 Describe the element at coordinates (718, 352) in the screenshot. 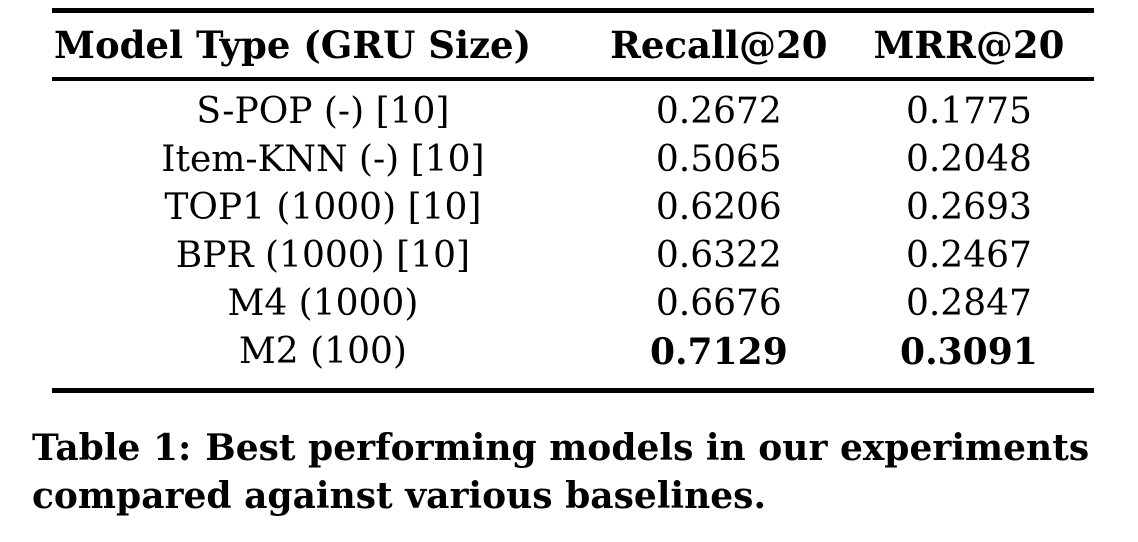

I see `recall-cell: 0.7129` at that location.